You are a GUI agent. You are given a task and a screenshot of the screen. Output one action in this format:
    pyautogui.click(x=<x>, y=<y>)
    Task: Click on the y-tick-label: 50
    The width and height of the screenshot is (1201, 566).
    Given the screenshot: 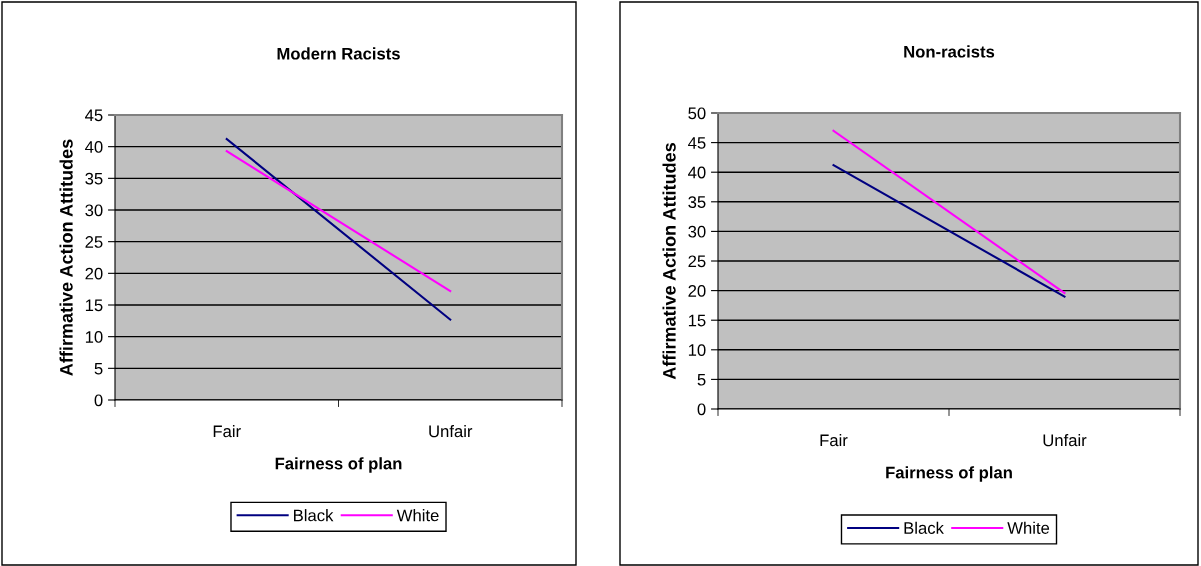 What is the action you would take?
    pyautogui.click(x=697, y=113)
    